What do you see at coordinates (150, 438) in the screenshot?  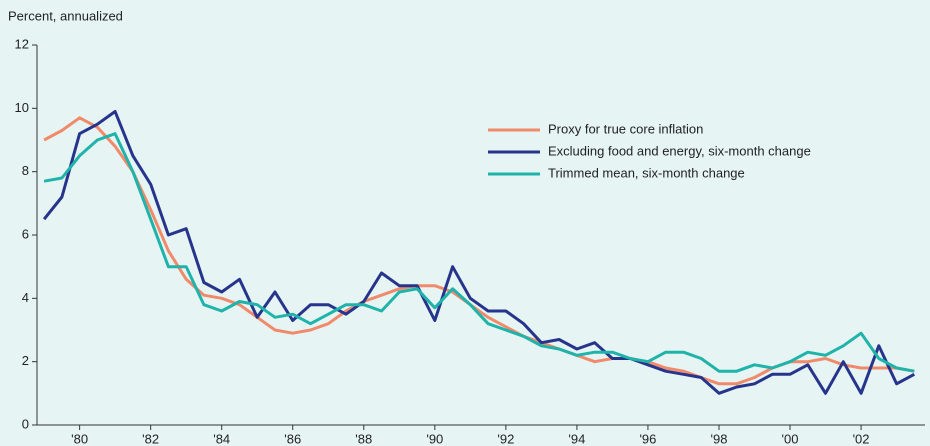 I see `x-tick-label: '82` at bounding box center [150, 438].